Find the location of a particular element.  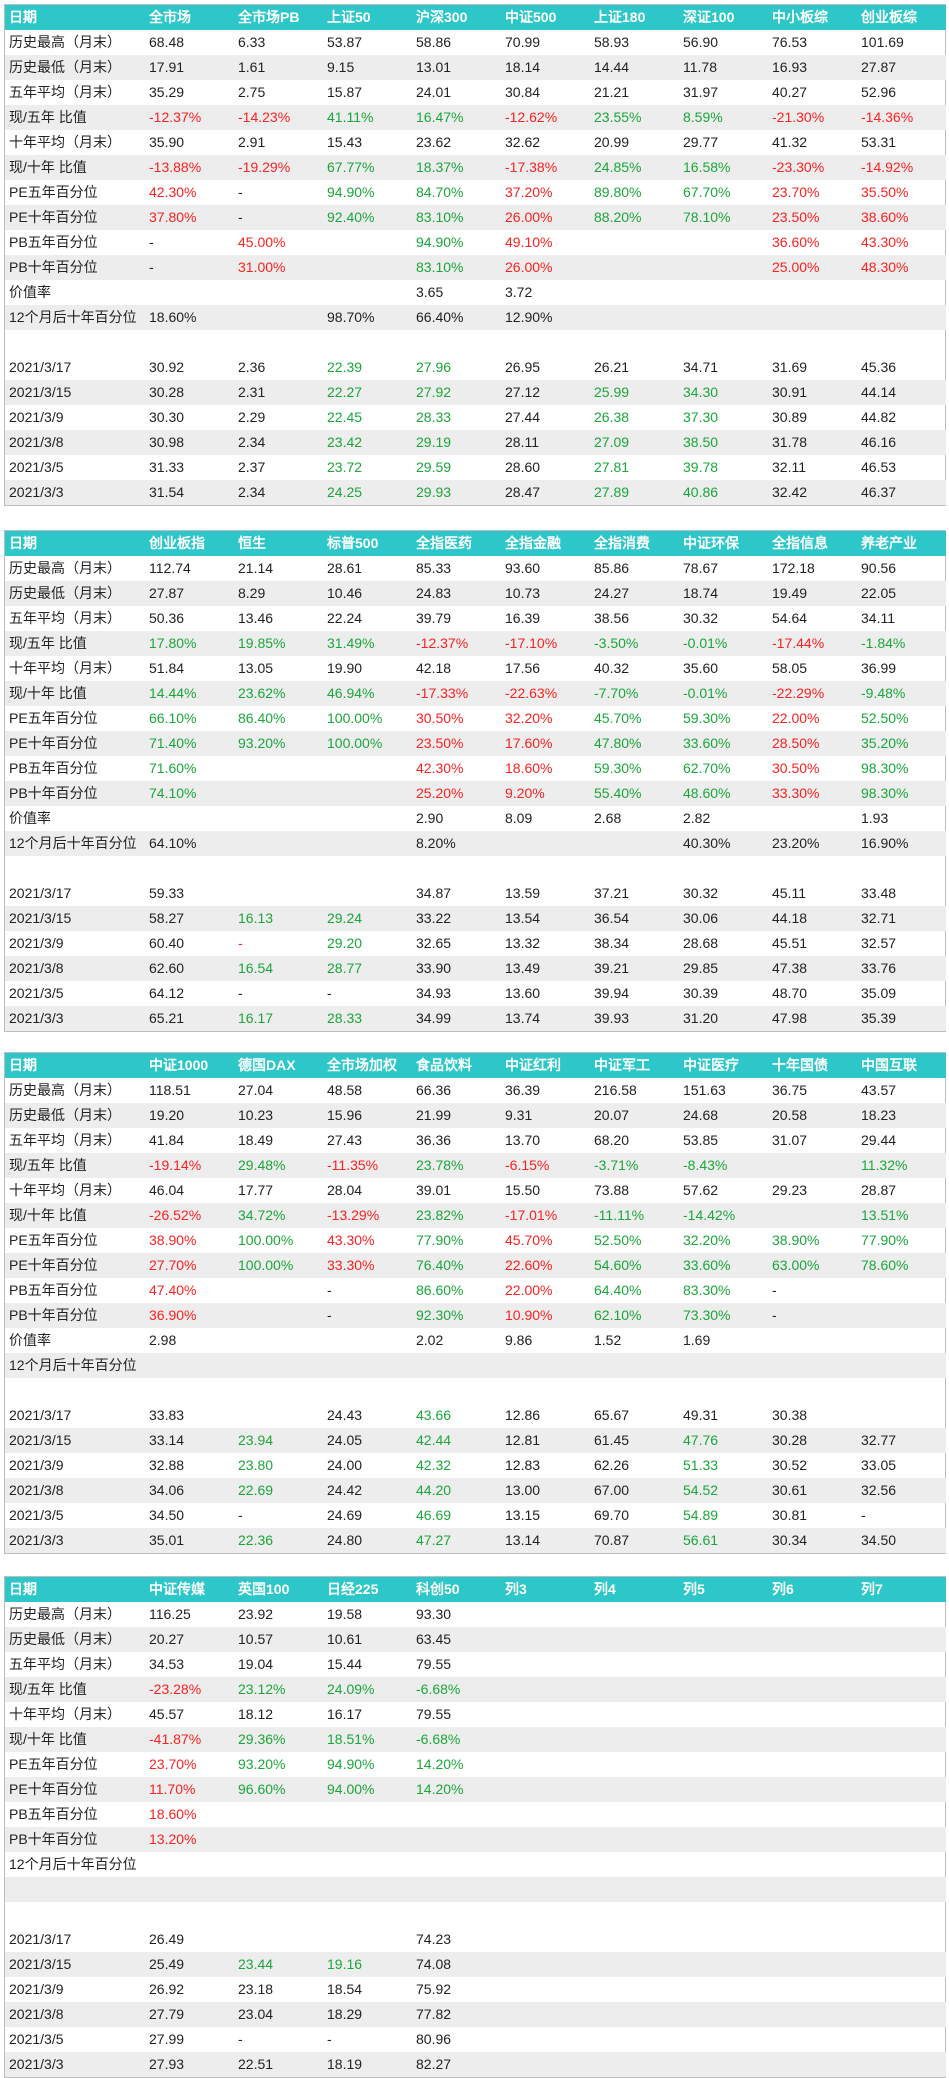

table-cell: 48.58 is located at coordinates (345, 1090).